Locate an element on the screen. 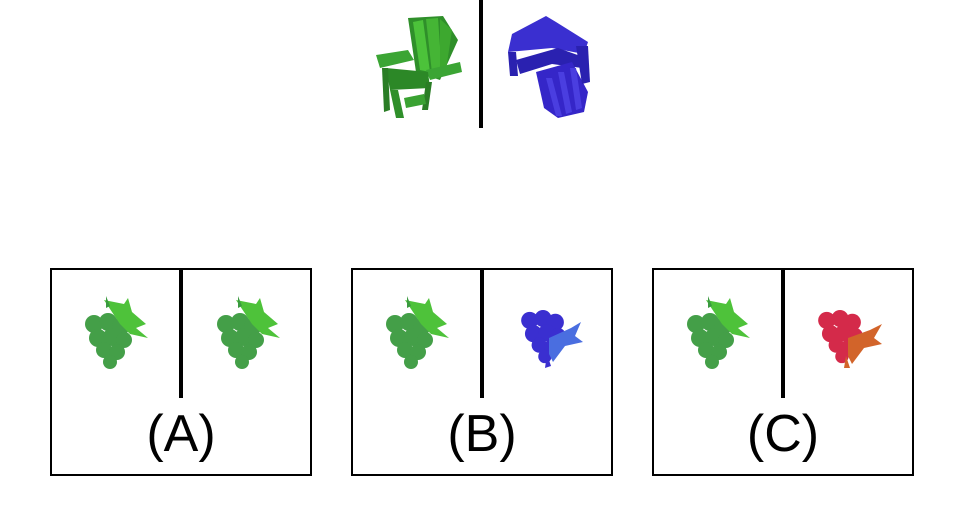 The height and width of the screenshot is (526, 963). option-a-divider is located at coordinates (181, 334).